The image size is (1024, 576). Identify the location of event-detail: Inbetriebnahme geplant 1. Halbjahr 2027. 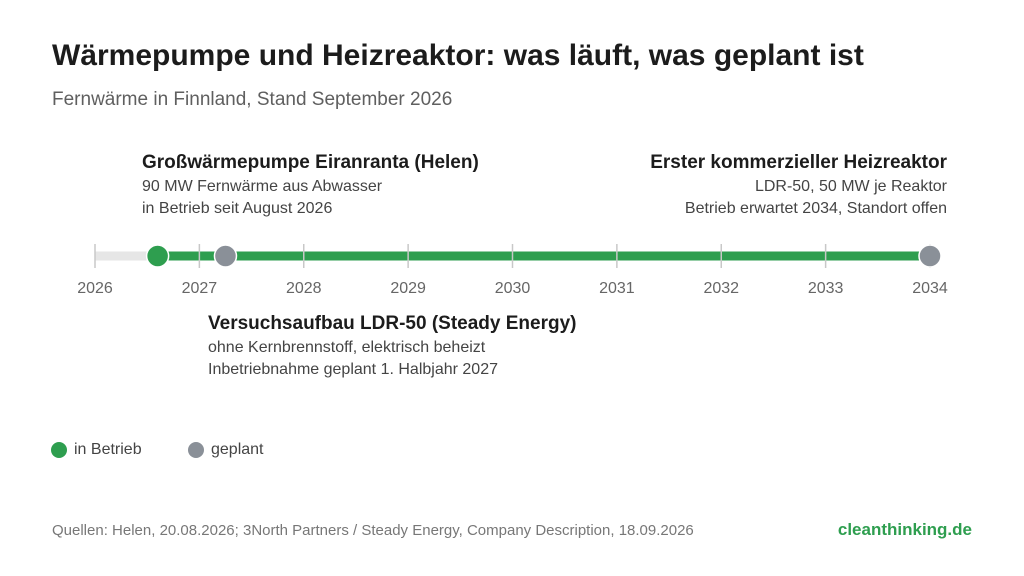
(353, 369).